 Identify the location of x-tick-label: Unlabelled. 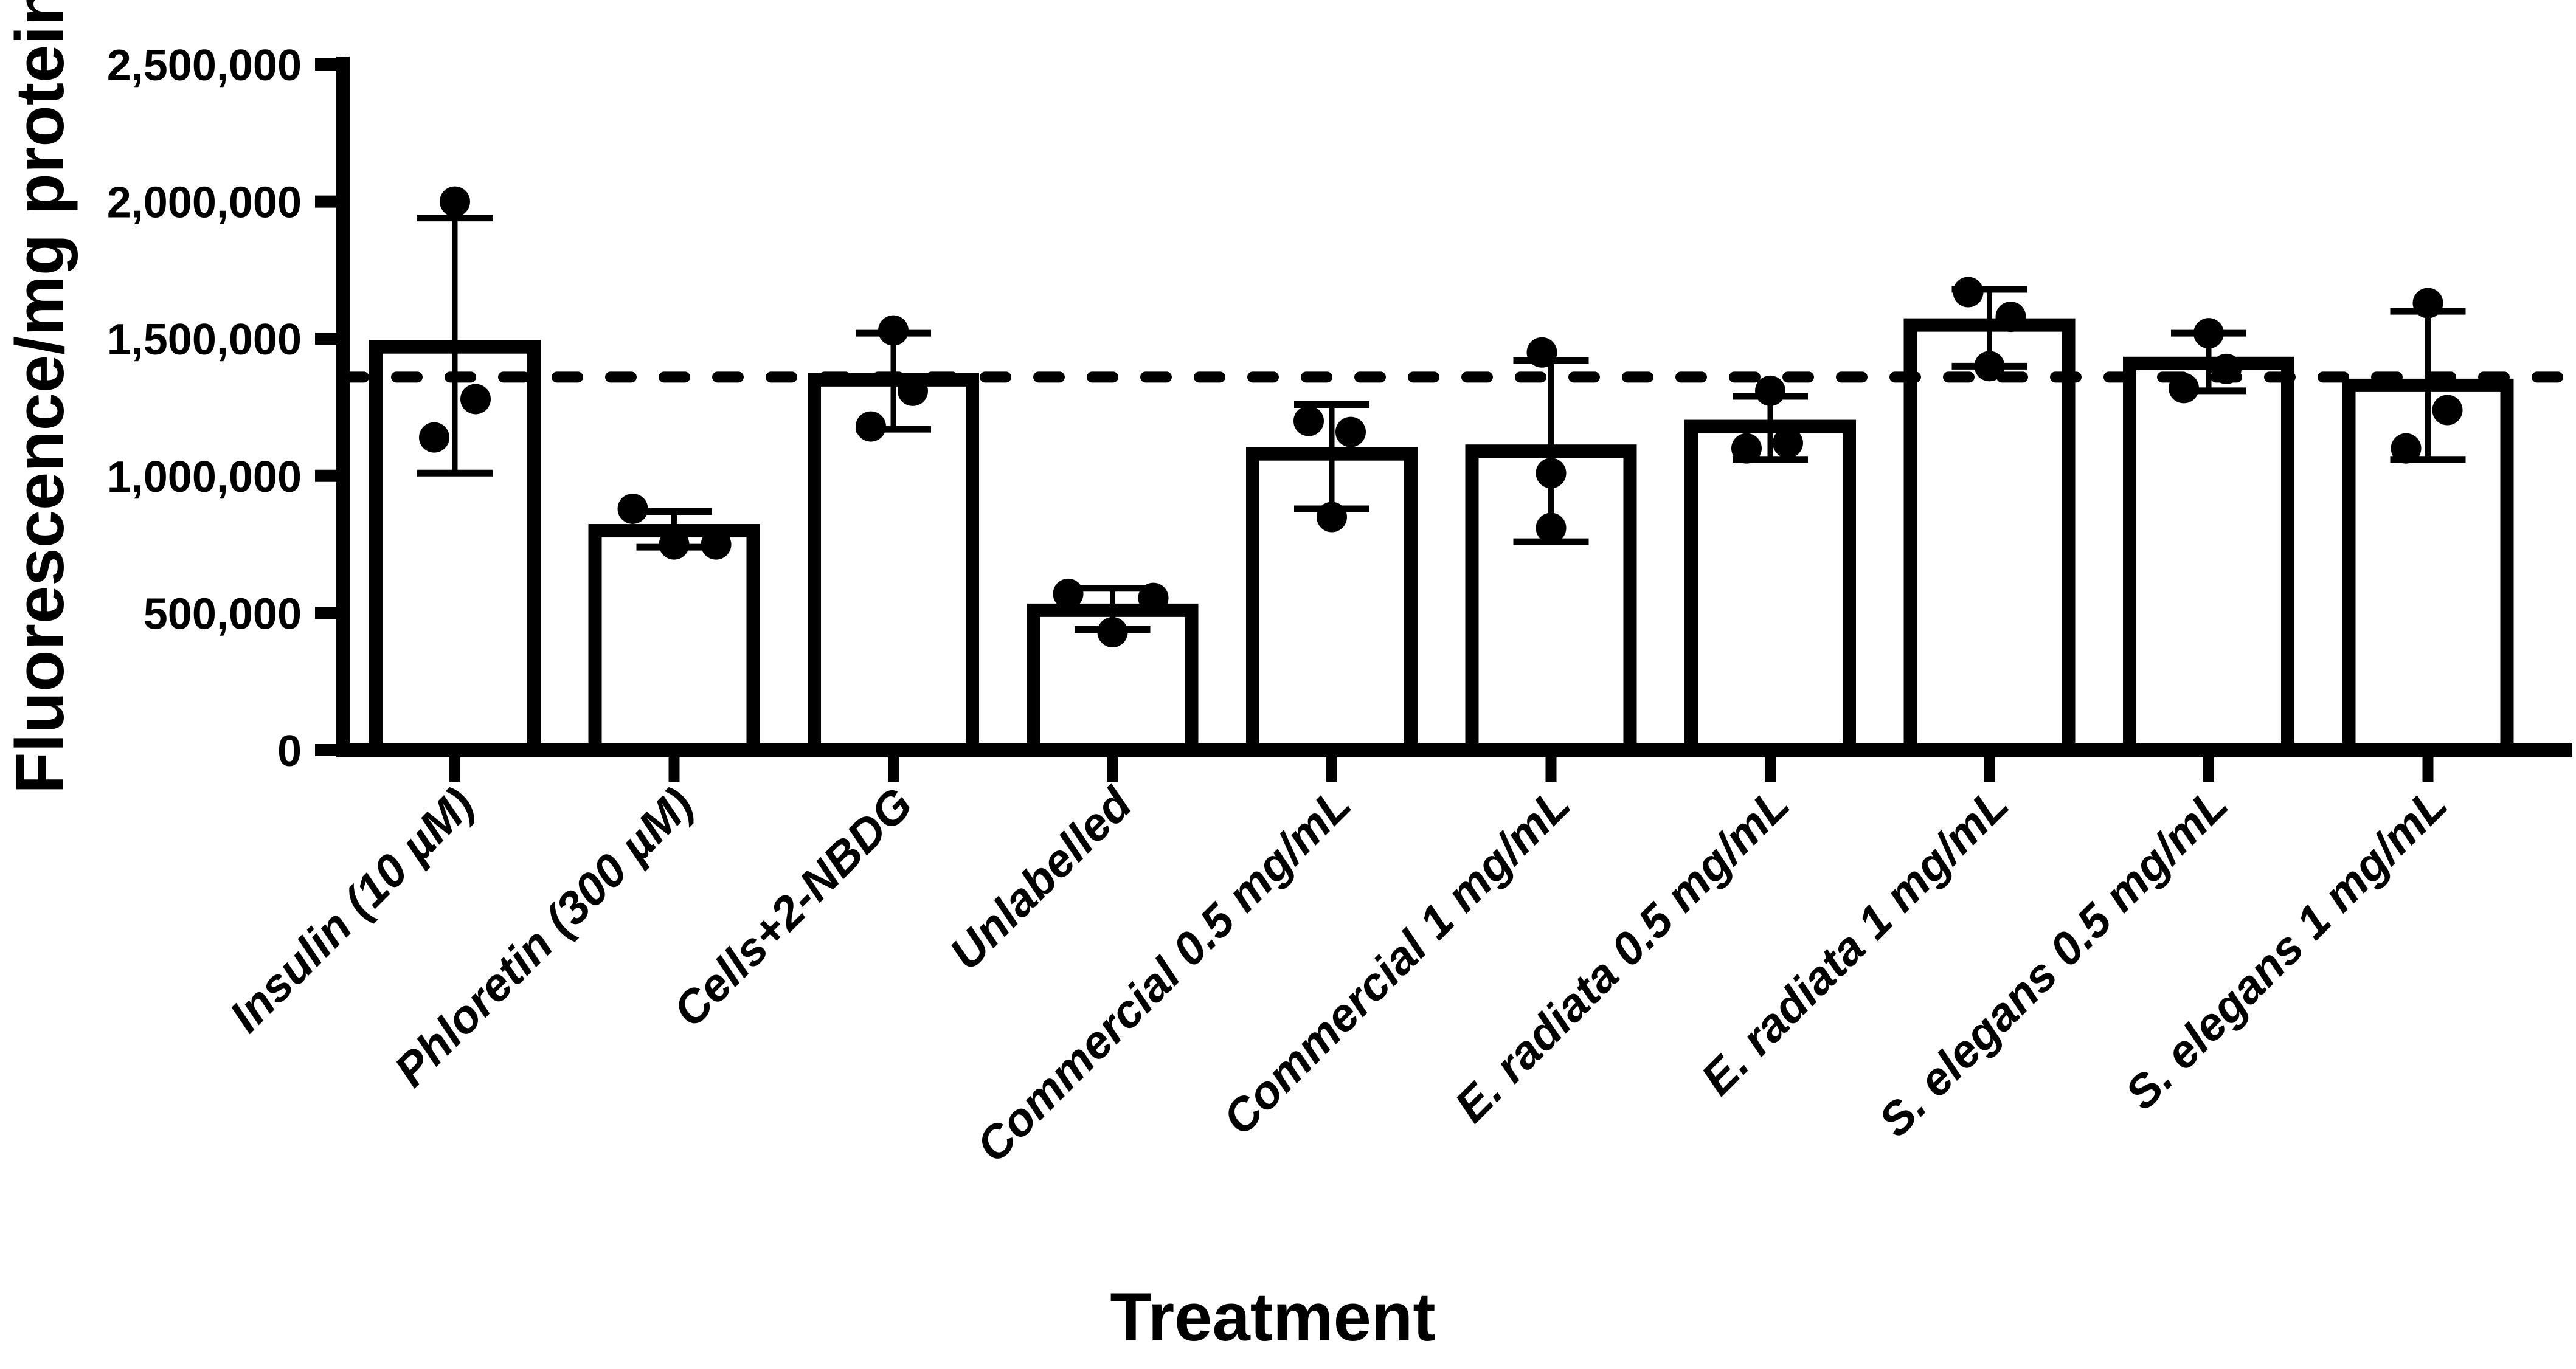
(1041, 879).